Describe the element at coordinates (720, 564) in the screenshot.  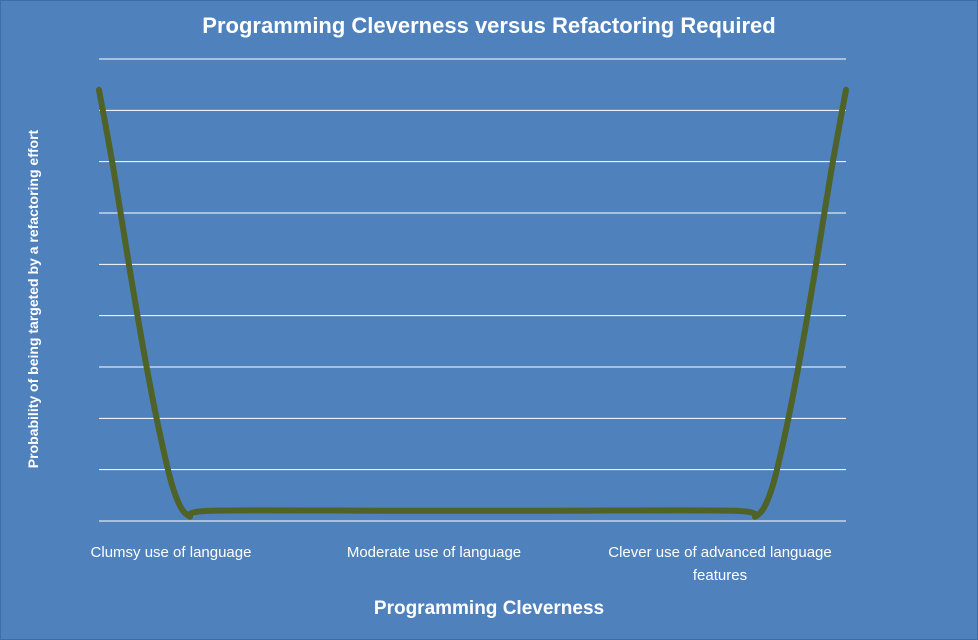
I see `x-tick-label-clever: Clever use of advanced language features` at that location.